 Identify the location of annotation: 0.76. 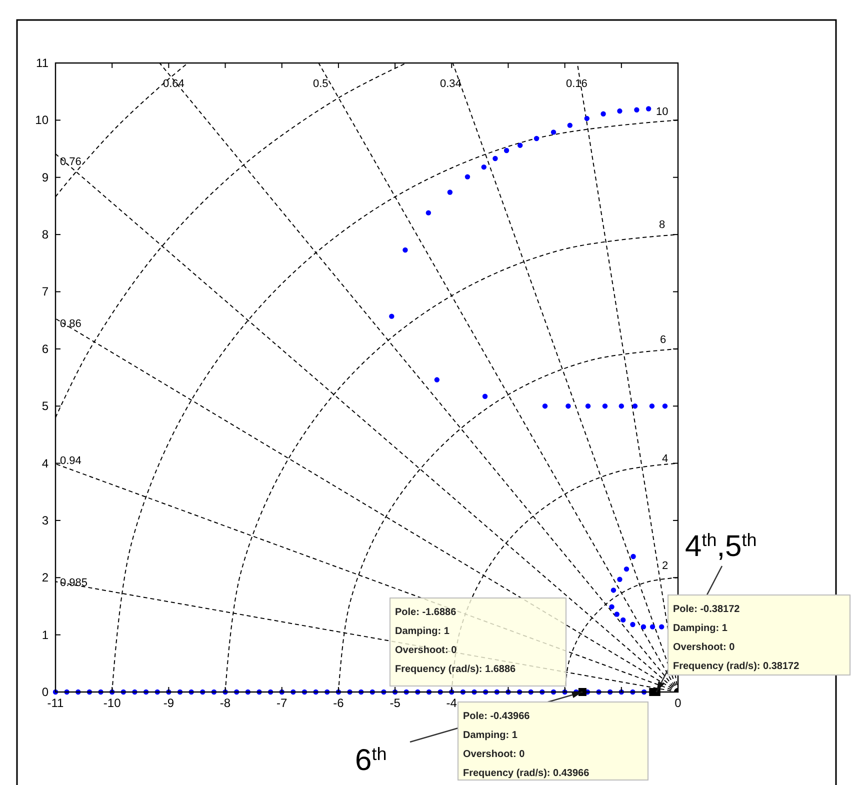
(71, 162).